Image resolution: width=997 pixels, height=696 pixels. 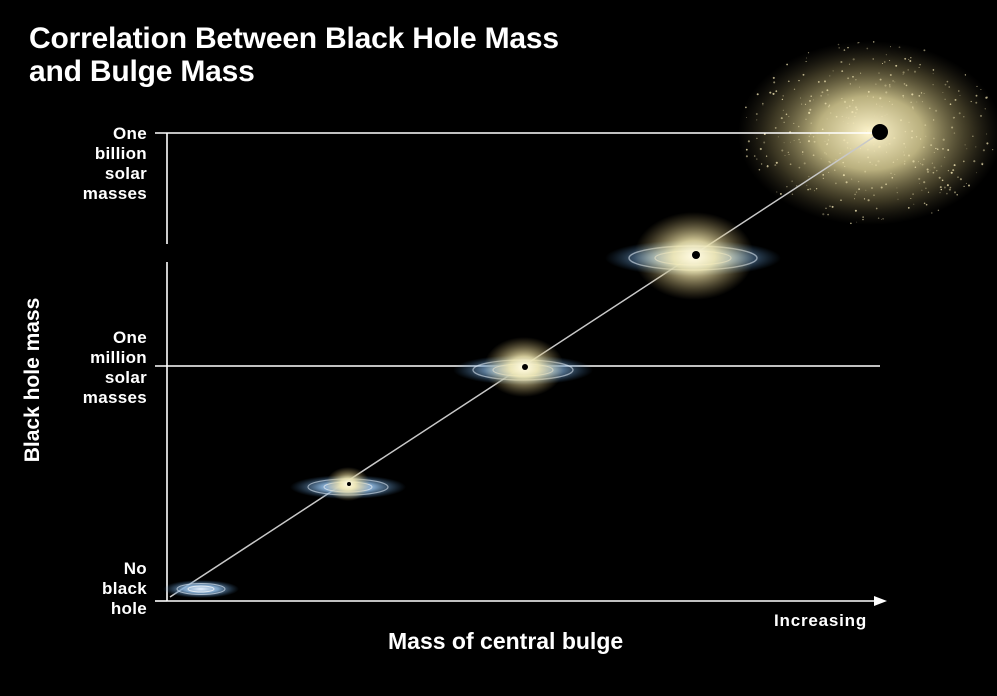 I want to click on y-label-no-black-hole: No black hole, so click(x=124, y=588).